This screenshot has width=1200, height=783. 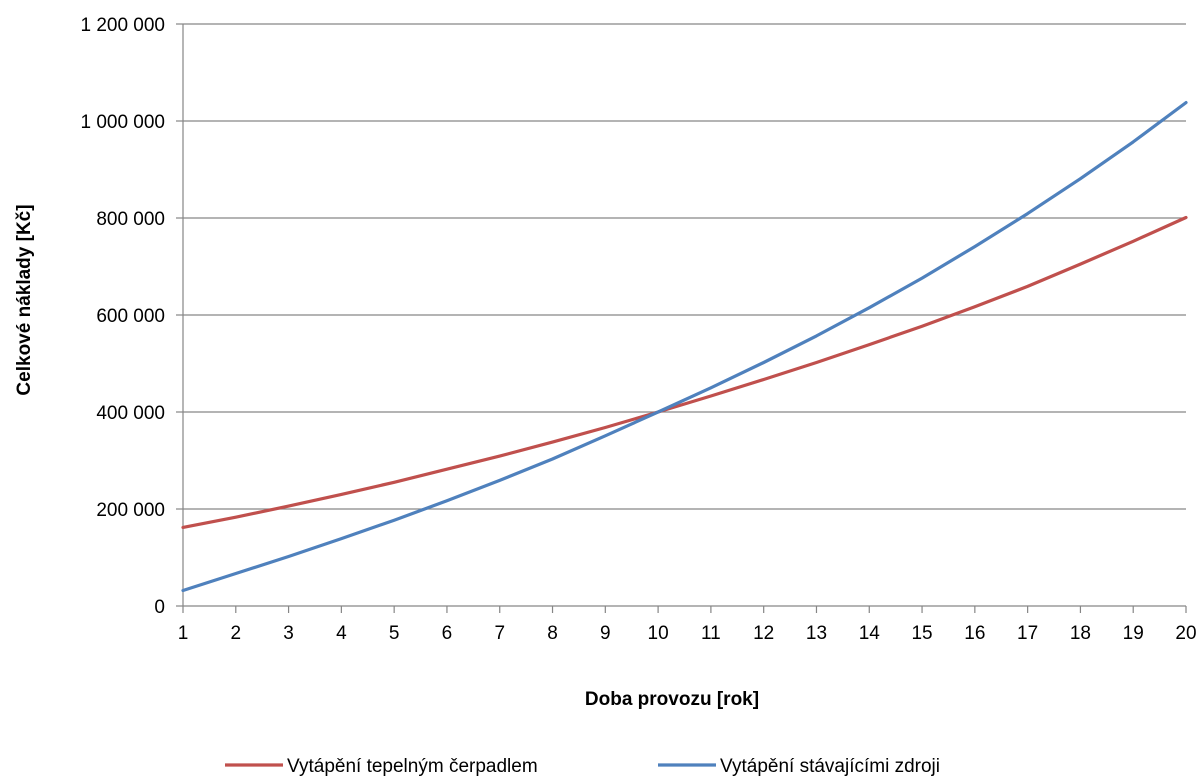 I want to click on x-tick-labels: 1 2 3 4 5 6 7 8 9 10 11 12 13 14 15 16 17 18 19 20, so click(x=687, y=625).